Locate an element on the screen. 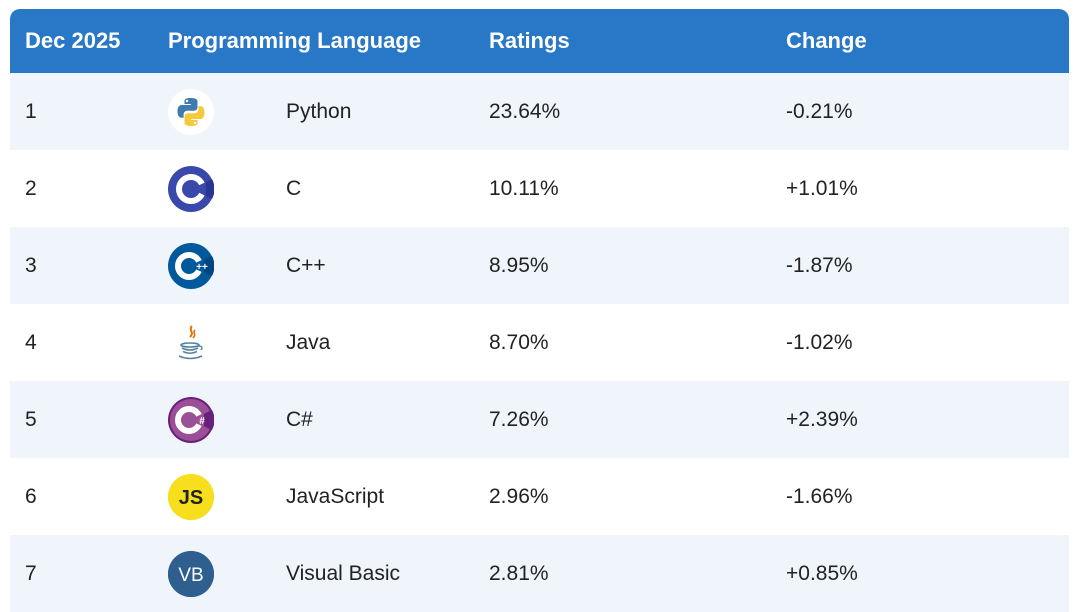 Image resolution: width=1080 pixels, height=612 pixels. rating-cell: 7.26% is located at coordinates (519, 419).